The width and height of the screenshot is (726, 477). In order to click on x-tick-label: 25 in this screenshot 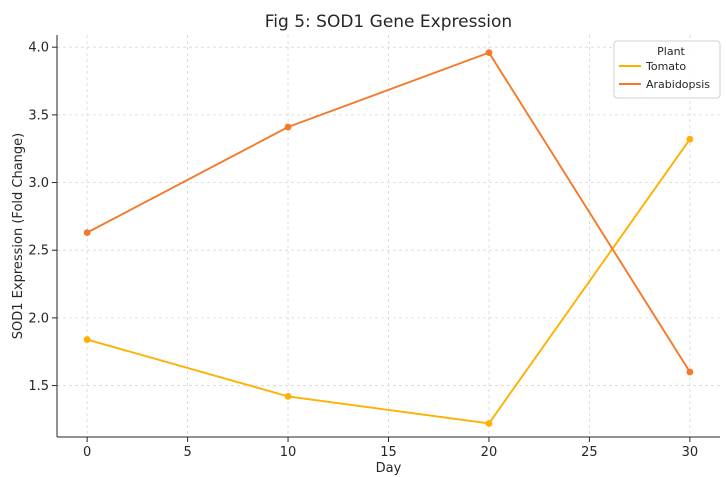, I will do `click(589, 452)`.